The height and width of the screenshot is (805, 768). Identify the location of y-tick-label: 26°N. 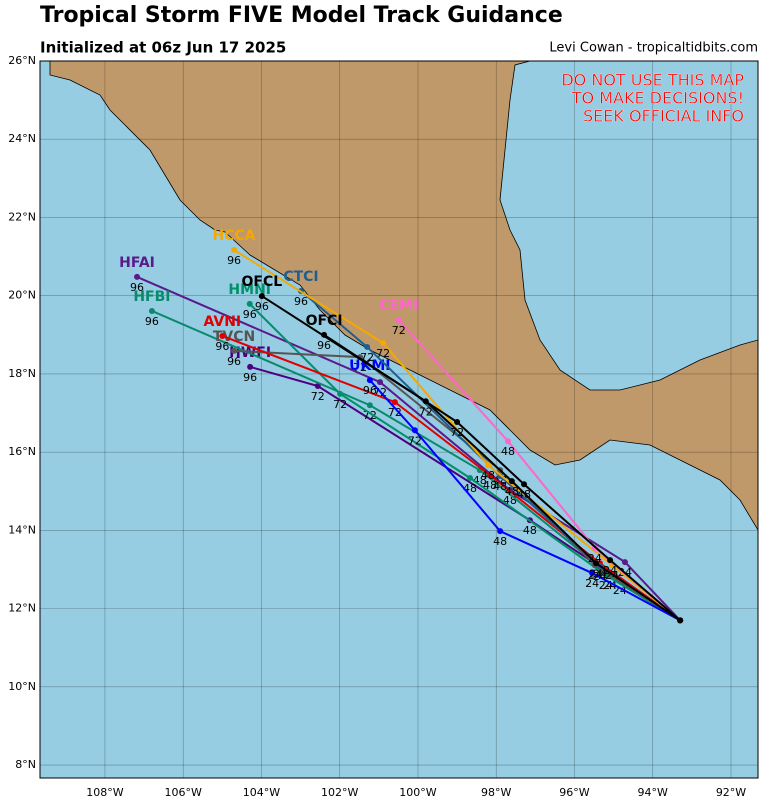
(22, 60).